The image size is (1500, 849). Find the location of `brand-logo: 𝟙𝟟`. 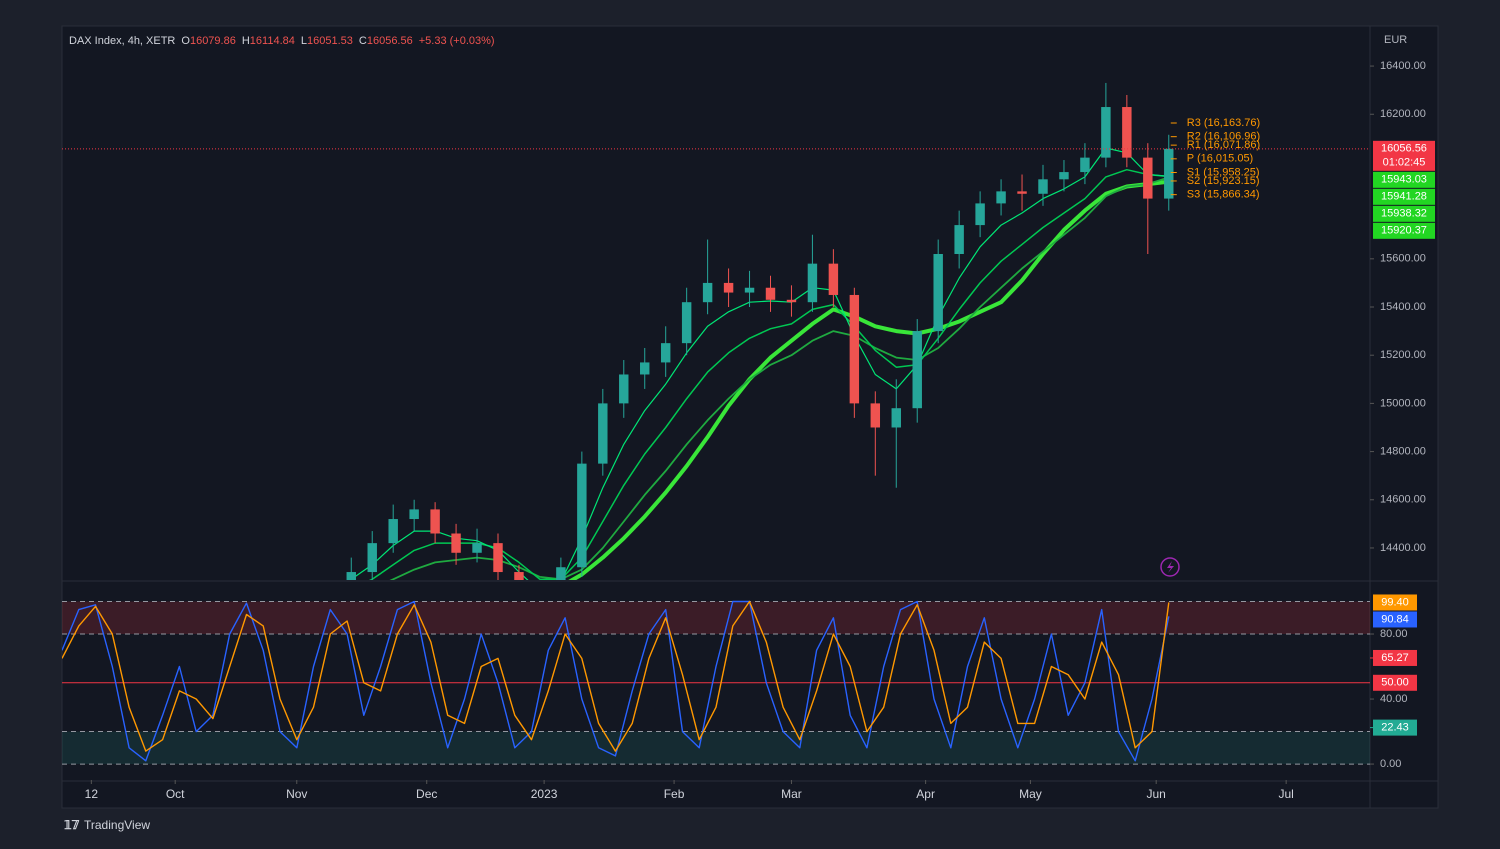

brand-logo: 𝟙𝟟 is located at coordinates (72, 825).